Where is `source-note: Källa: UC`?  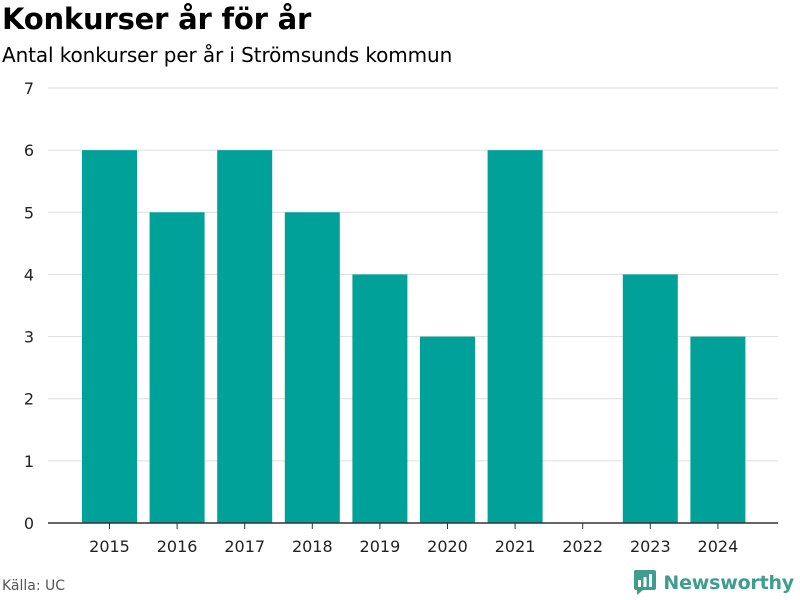 source-note: Källa: UC is located at coordinates (34, 586).